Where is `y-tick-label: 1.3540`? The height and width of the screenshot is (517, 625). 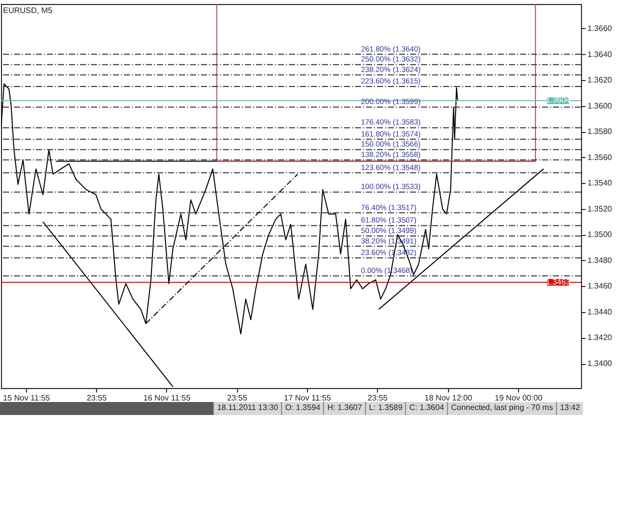
y-tick-label: 1.3540 is located at coordinates (600, 183).